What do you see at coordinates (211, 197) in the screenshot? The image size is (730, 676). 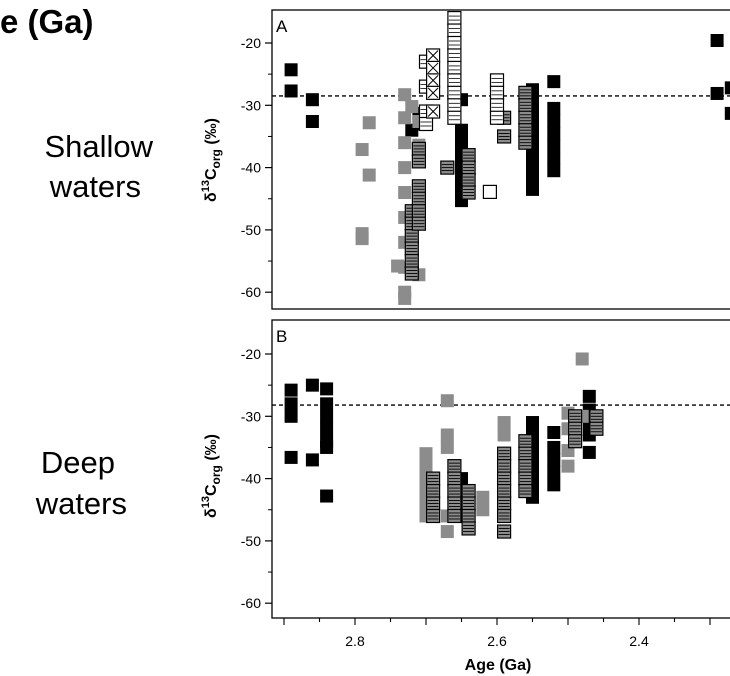 I see `panel-a-ylabel-delta: δ` at bounding box center [211, 197].